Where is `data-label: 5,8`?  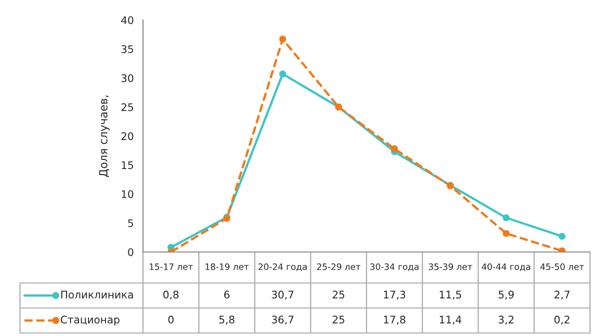
data-label: 5,8 is located at coordinates (226, 320).